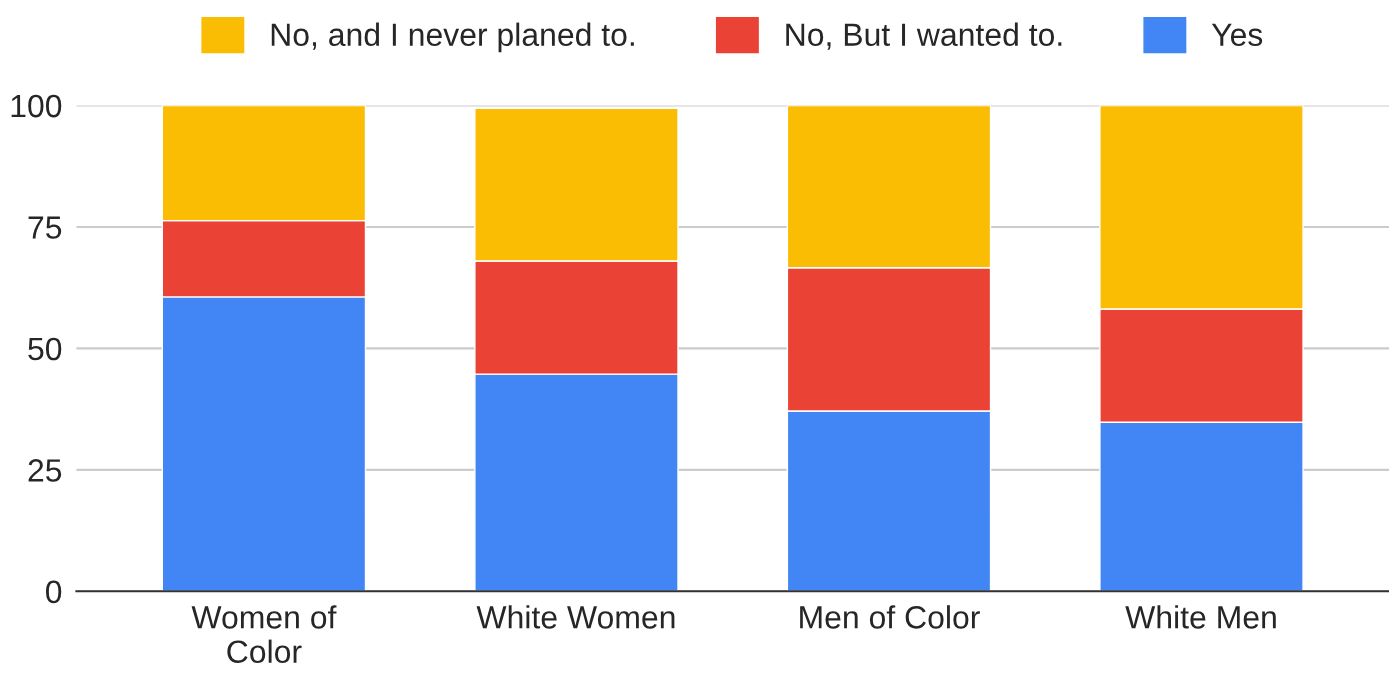  Describe the element at coordinates (890, 617) in the screenshot. I see `x-tick-label: Men of Color` at that location.